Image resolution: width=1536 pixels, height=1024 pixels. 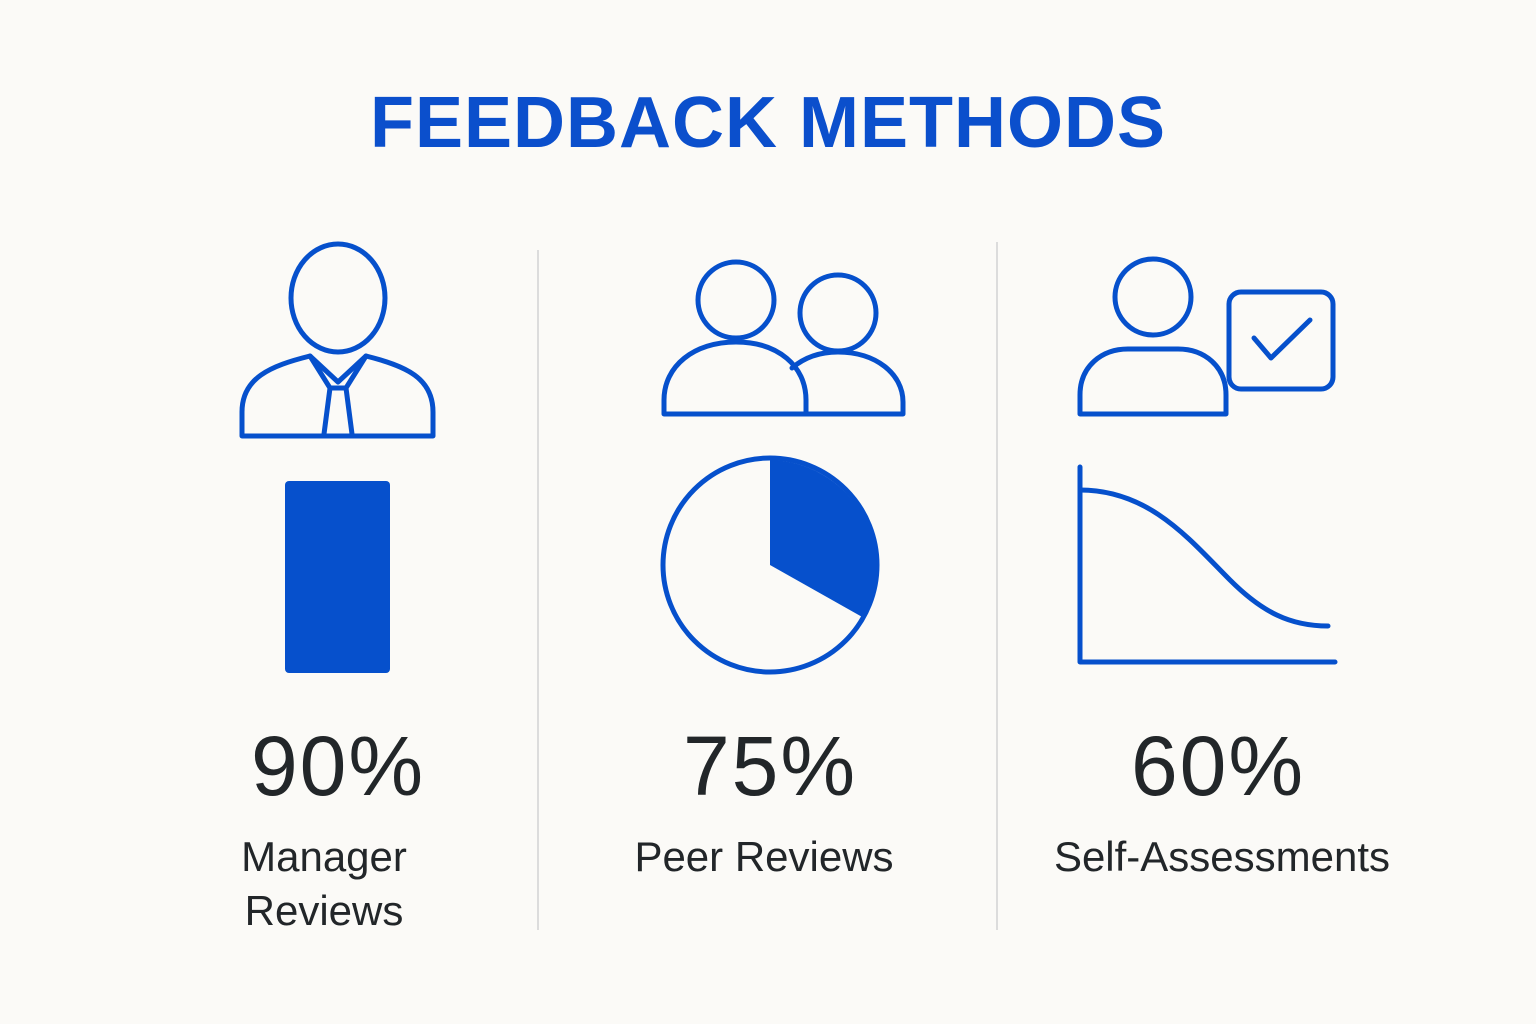 I want to click on stat-value: 75%, so click(x=770, y=766).